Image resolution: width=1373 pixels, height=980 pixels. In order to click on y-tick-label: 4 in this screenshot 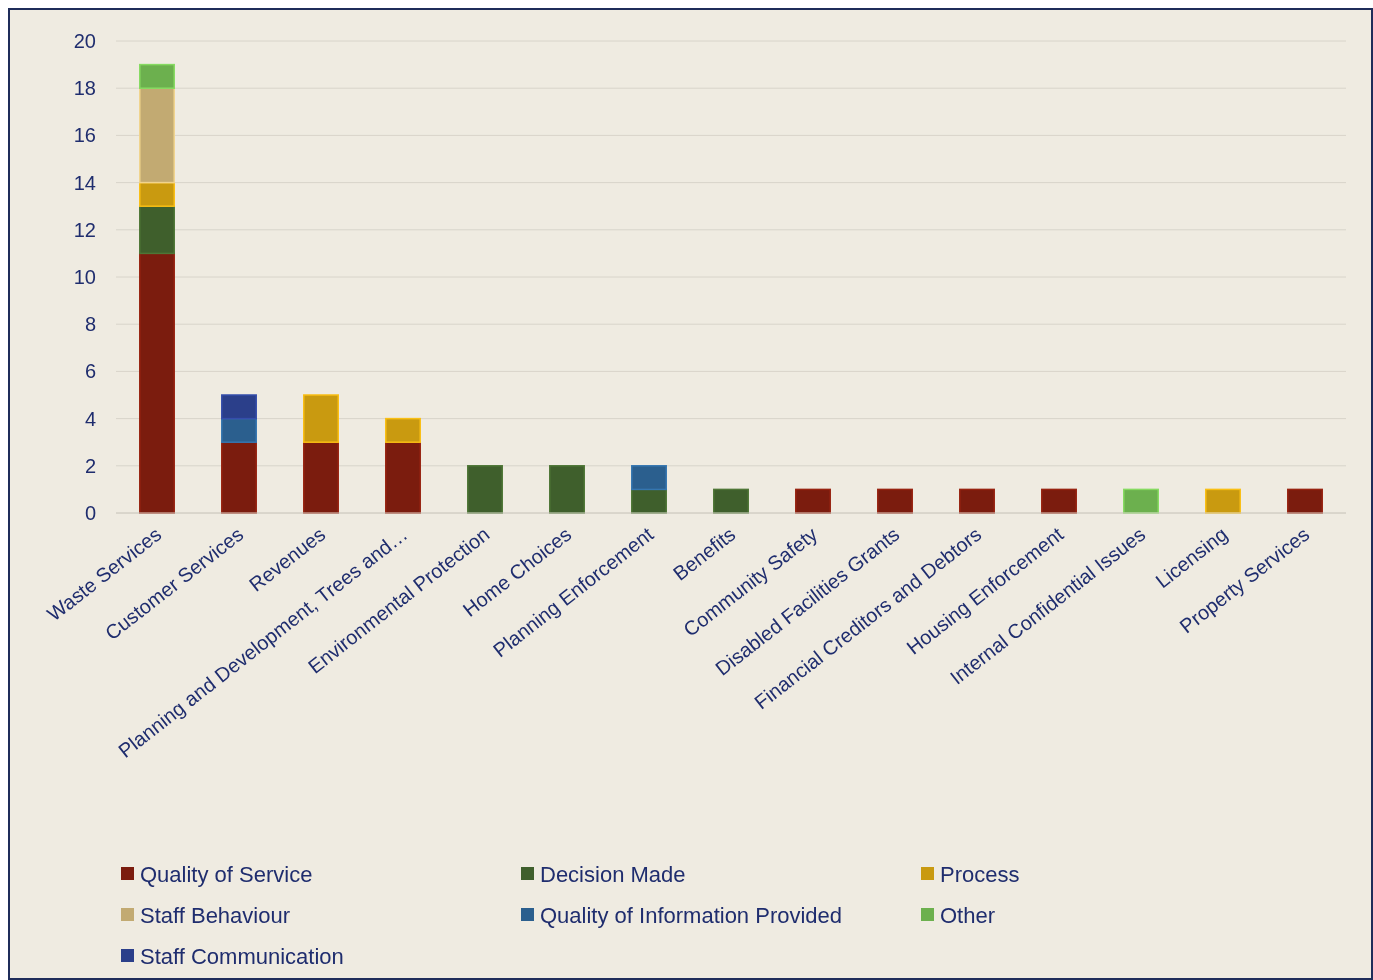, I will do `click(90, 418)`.